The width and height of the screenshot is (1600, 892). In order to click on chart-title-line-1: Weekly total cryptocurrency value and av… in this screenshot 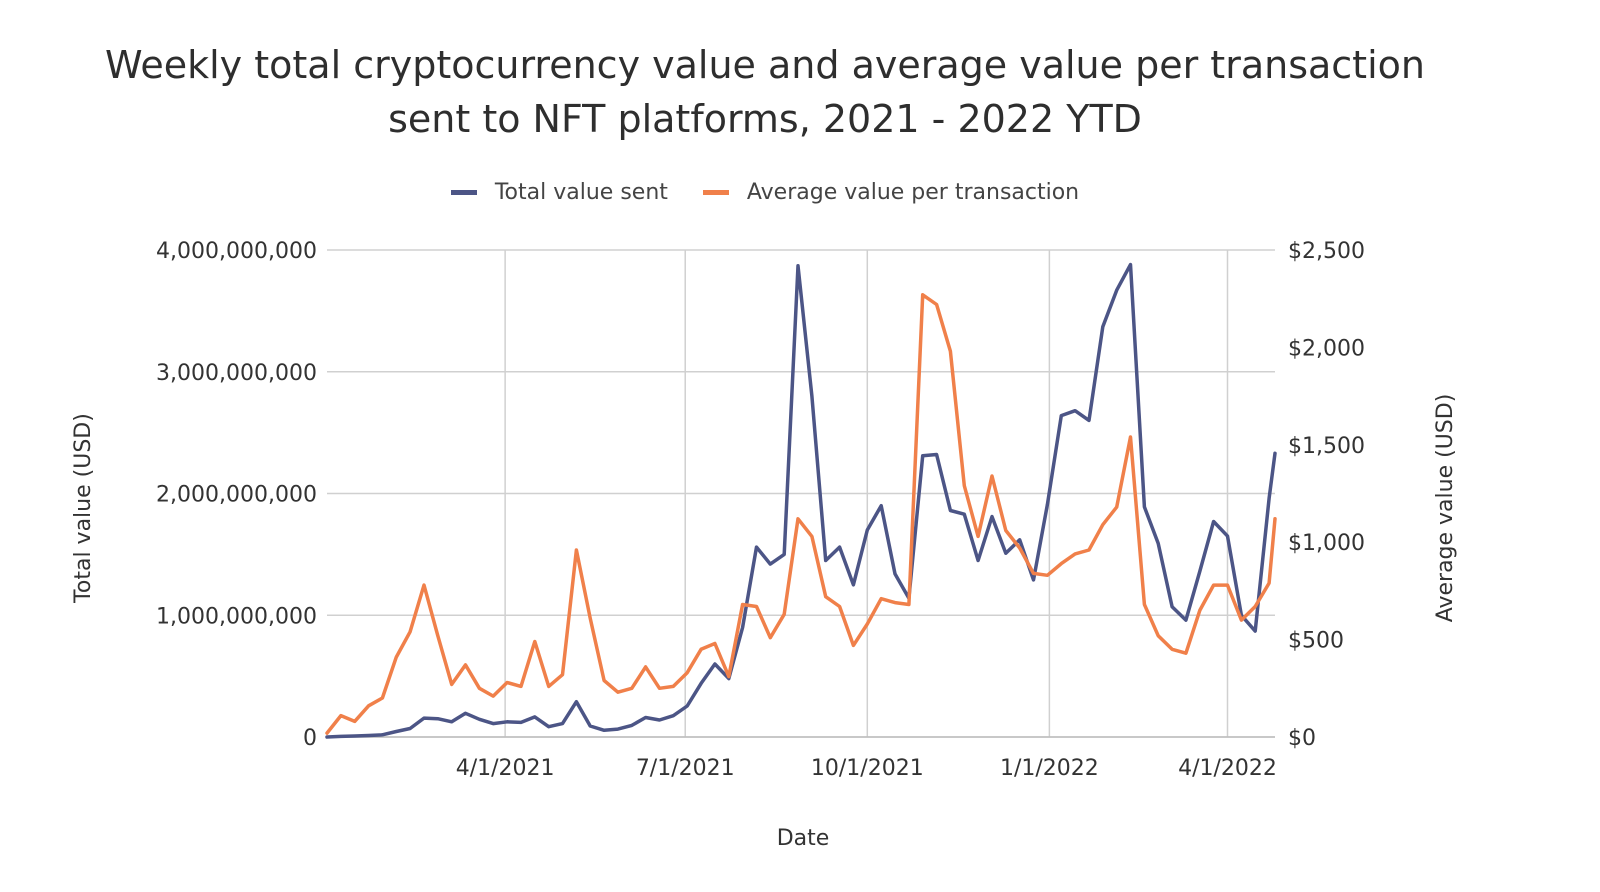, I will do `click(765, 65)`.